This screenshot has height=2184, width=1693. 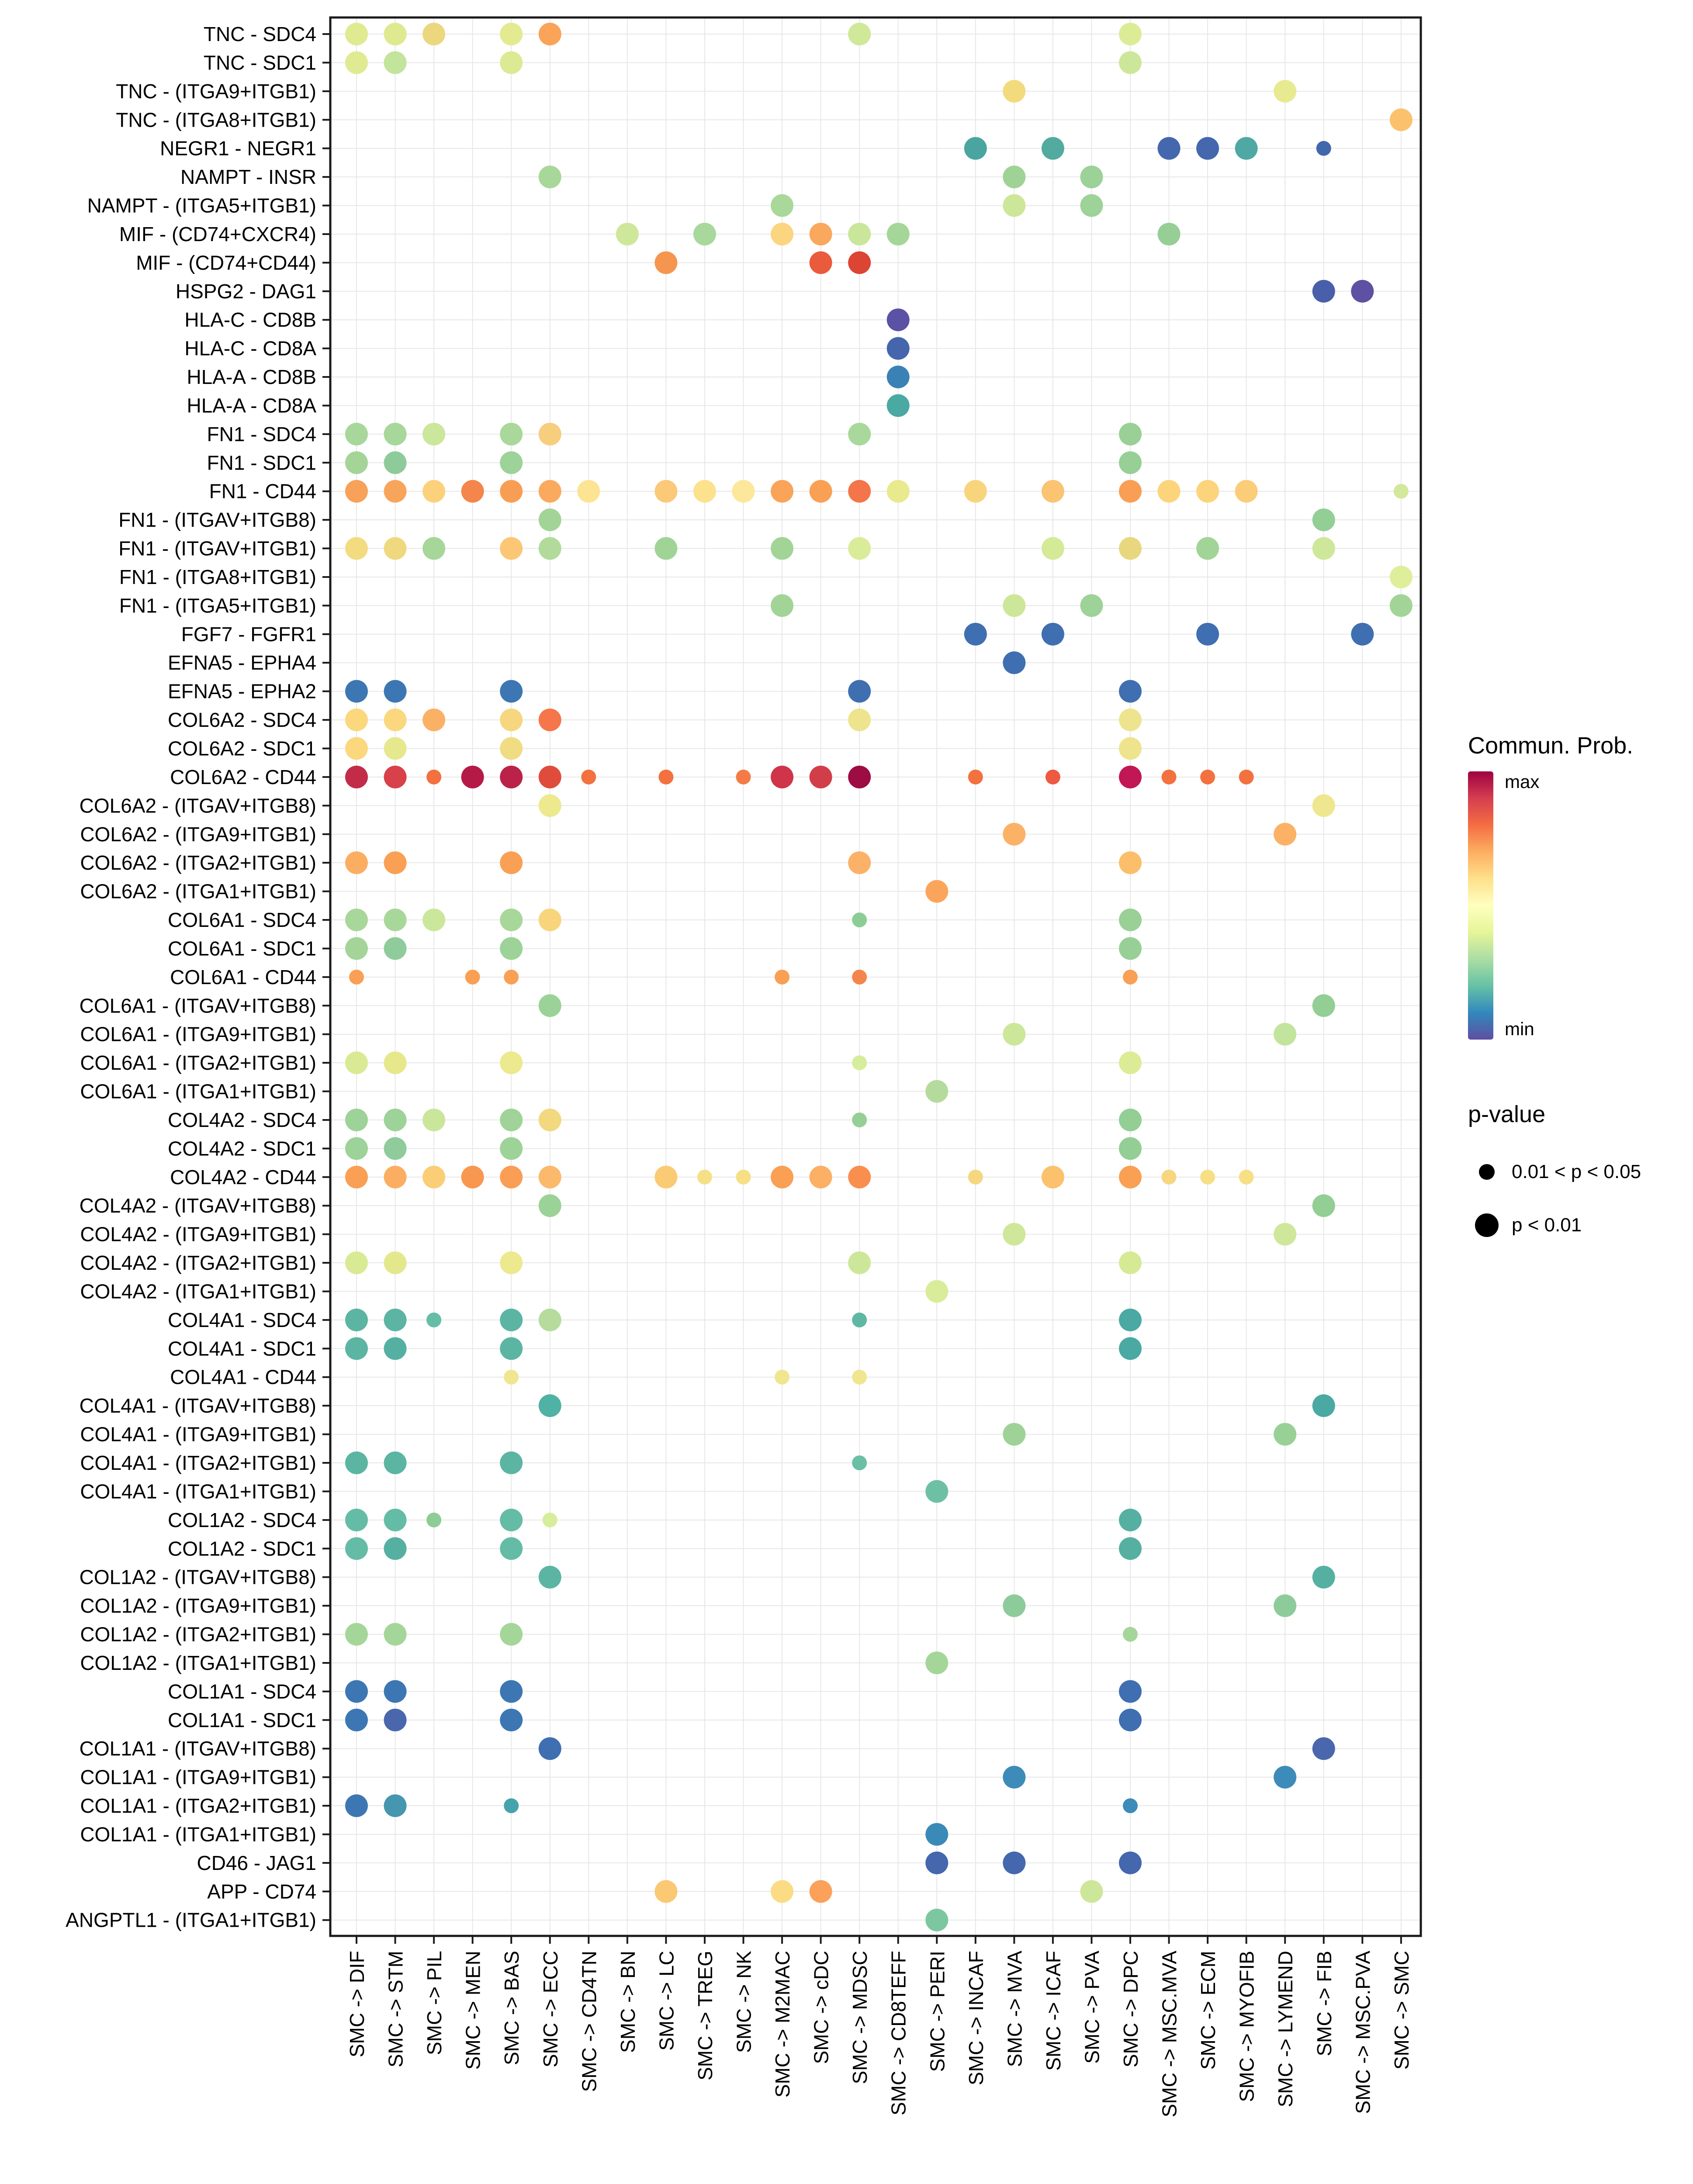 What do you see at coordinates (216, 119) in the screenshot?
I see `y-axis-label: TNC - (ITGA8+ITGB1)` at bounding box center [216, 119].